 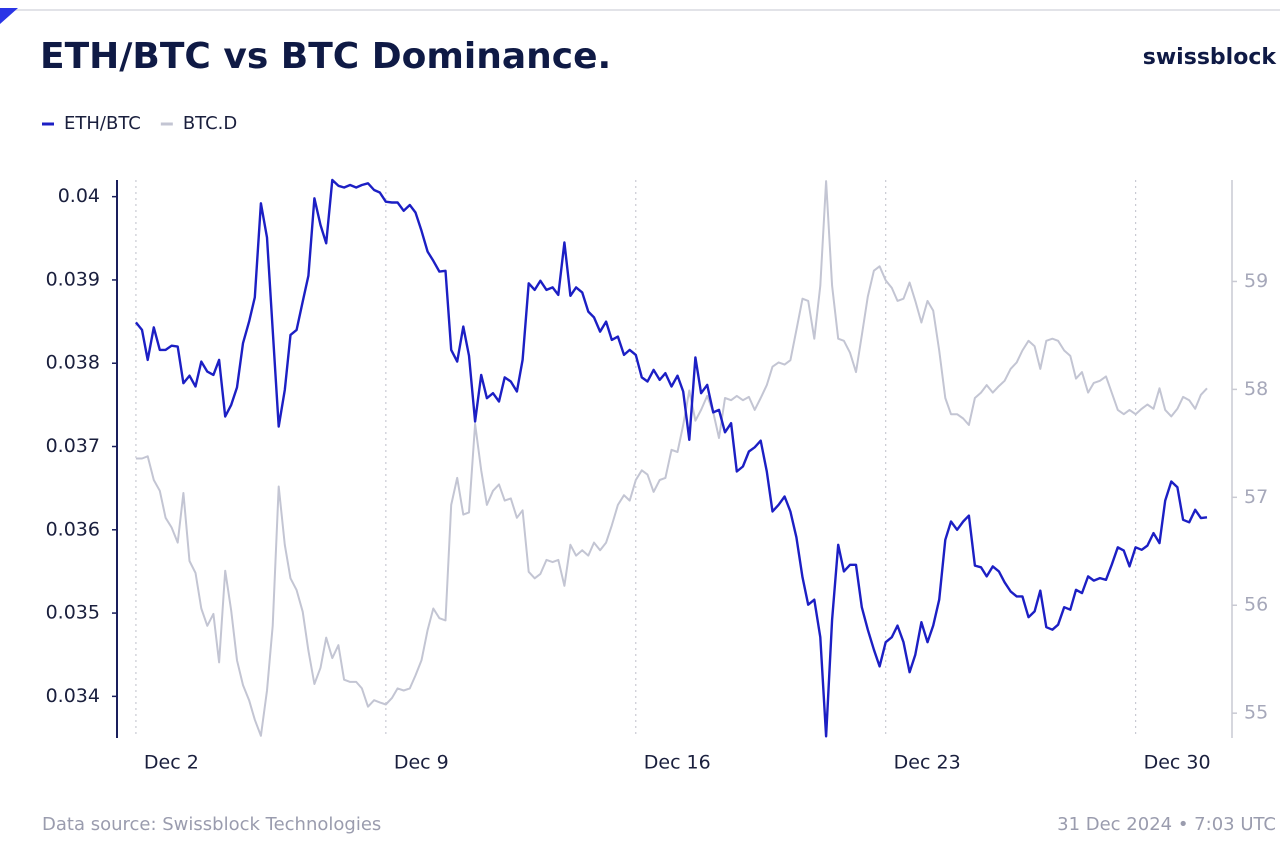 What do you see at coordinates (677, 763) in the screenshot?
I see `x-tick-label: Dec 16` at bounding box center [677, 763].